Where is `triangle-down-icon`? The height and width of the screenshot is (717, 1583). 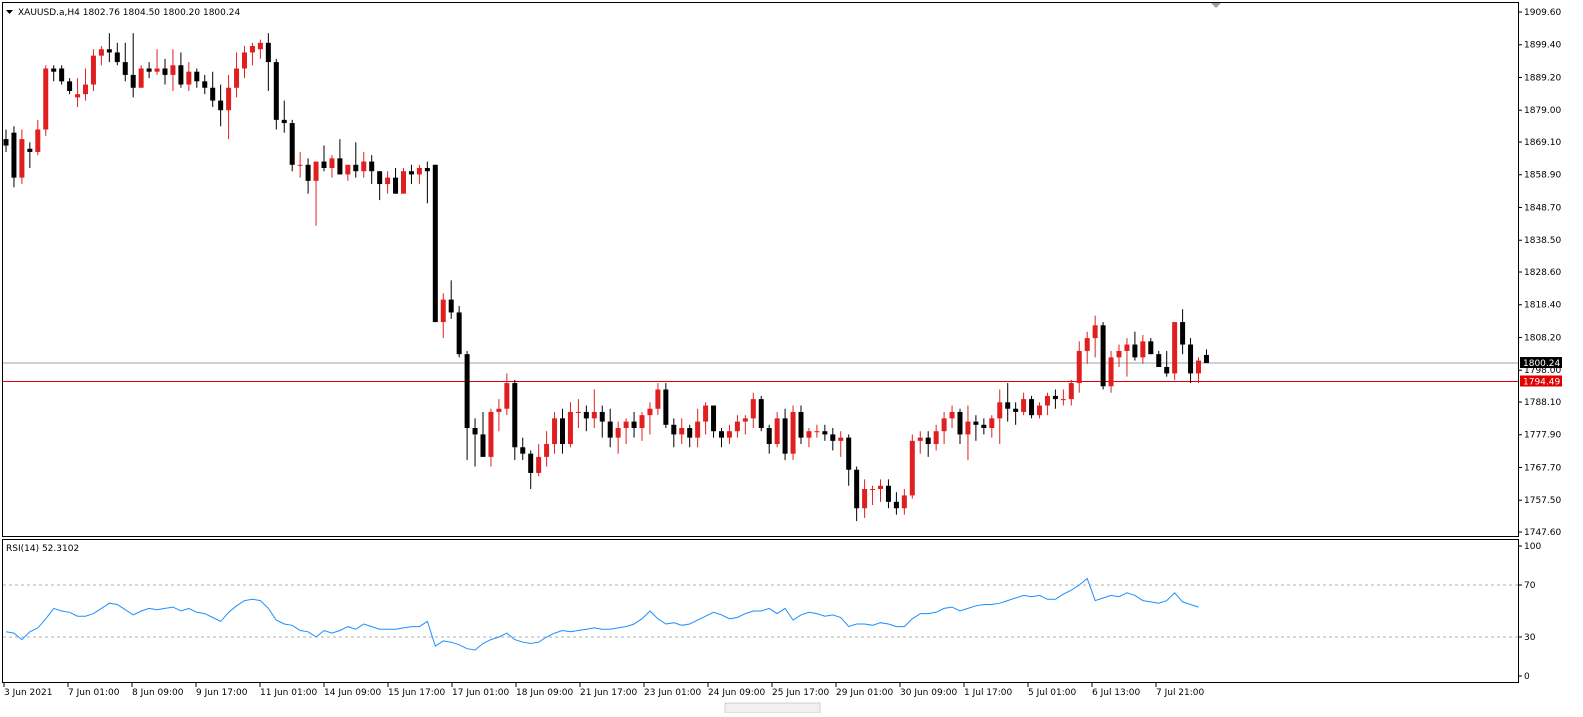 triangle-down-icon is located at coordinates (9, 12).